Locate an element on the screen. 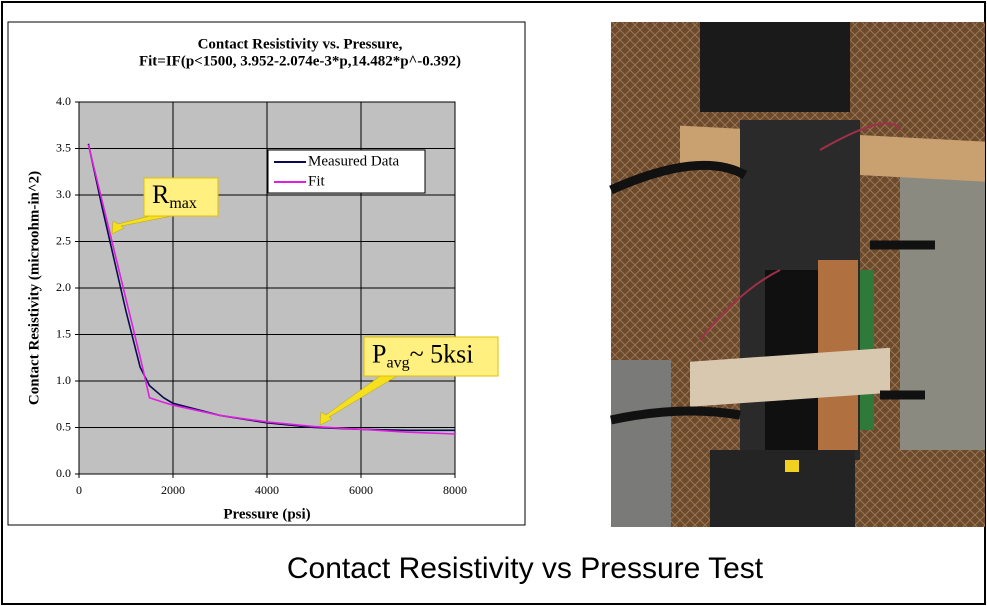 This screenshot has width=987, height=606. y-tick-label: 1.0 is located at coordinates (63, 380).